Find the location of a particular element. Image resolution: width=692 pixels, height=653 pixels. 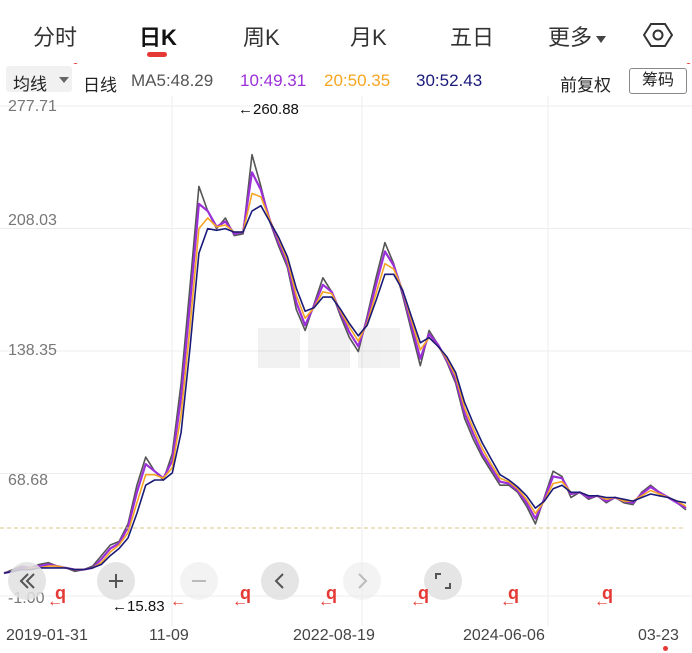

tab-intraday: 分时 is located at coordinates (55, 37).